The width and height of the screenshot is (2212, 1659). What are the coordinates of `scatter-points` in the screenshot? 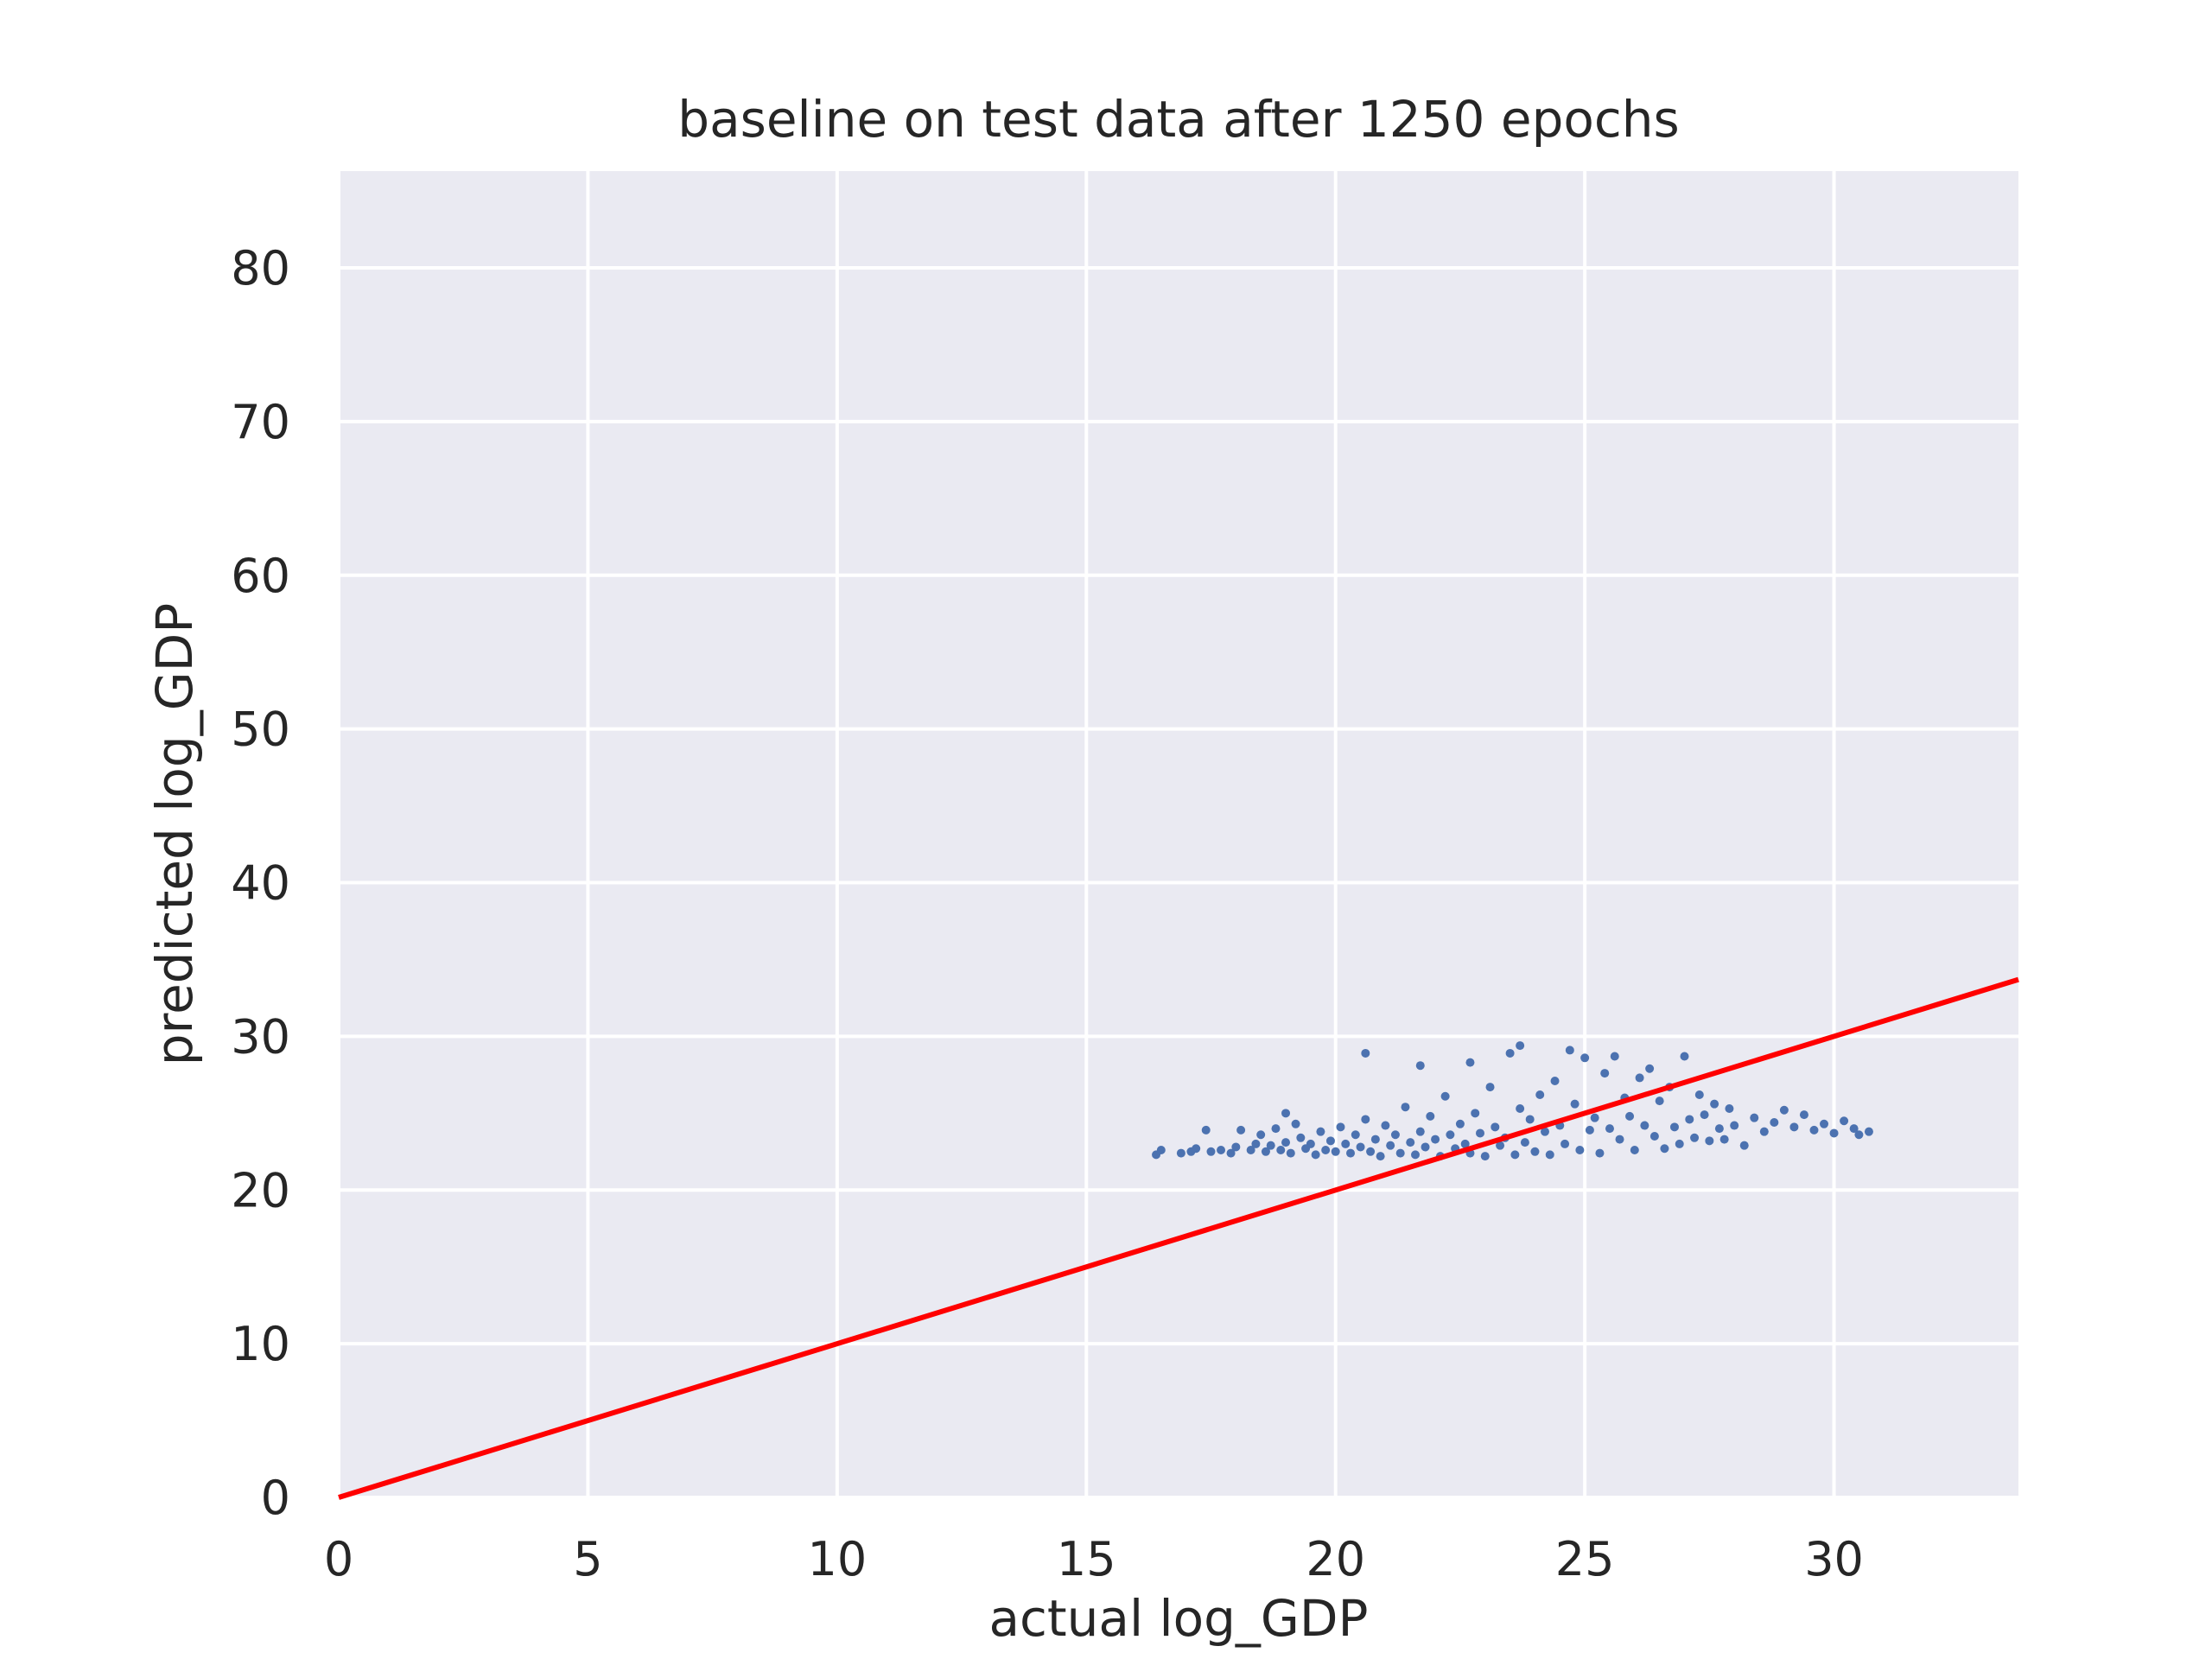 It's located at (1512, 1101).